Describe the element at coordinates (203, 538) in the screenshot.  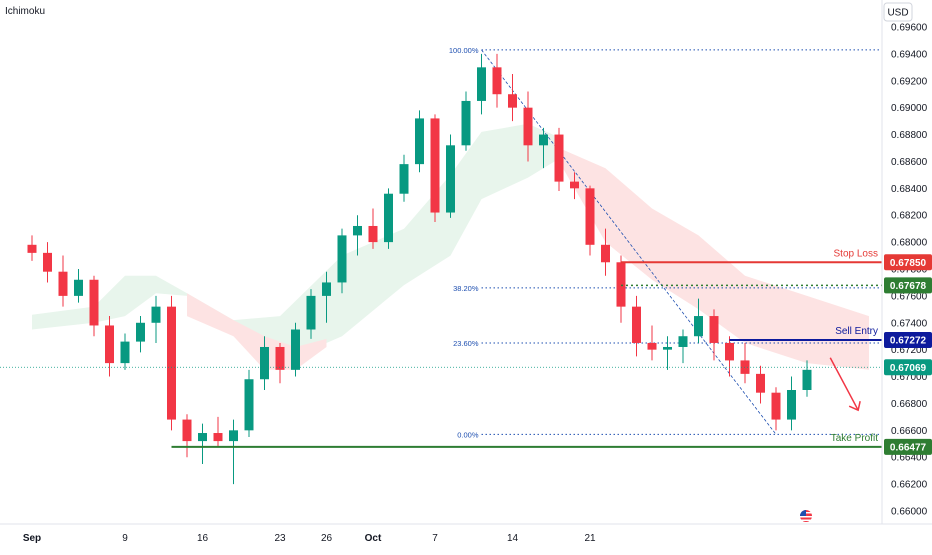
I see `time-tick-label: 16` at that location.